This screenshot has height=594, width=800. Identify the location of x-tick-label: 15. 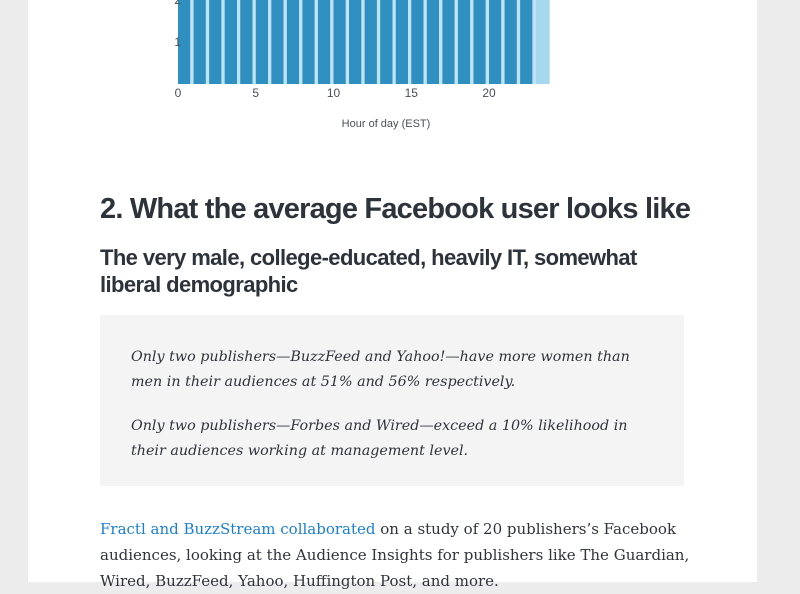
(412, 93).